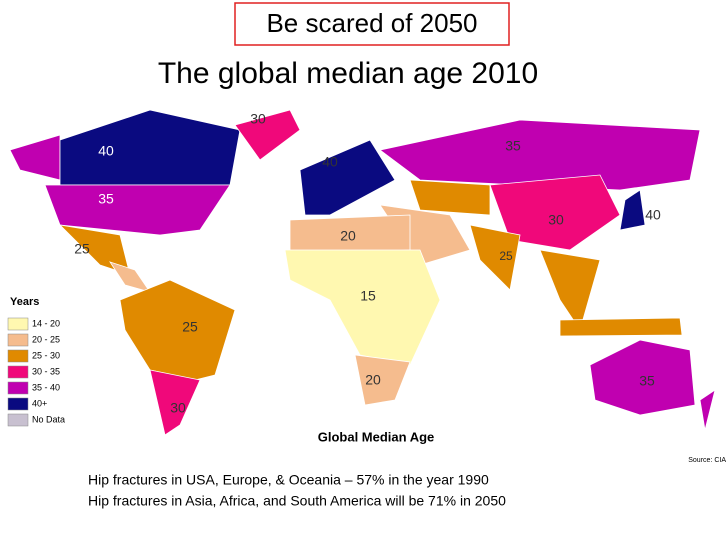  Describe the element at coordinates (450, 197) in the screenshot. I see `central-asia` at that location.